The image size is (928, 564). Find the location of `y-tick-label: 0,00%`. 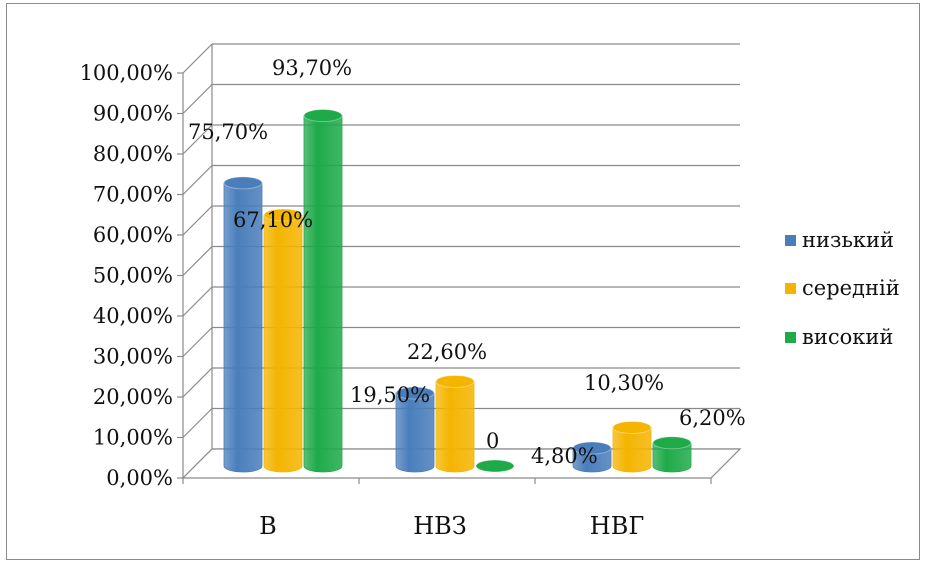

y-tick-label: 0,00% is located at coordinates (139, 478).